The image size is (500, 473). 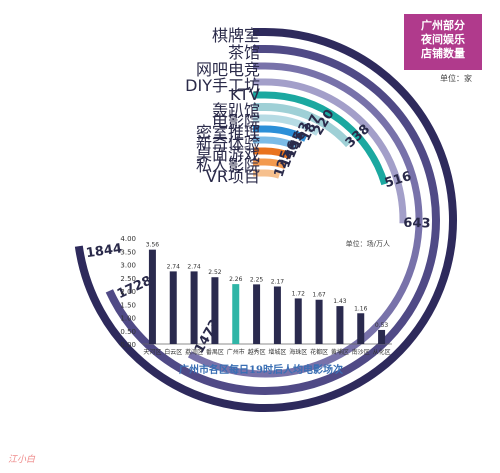 I want to click on bar-value-label: 2.26, so click(x=236, y=279).